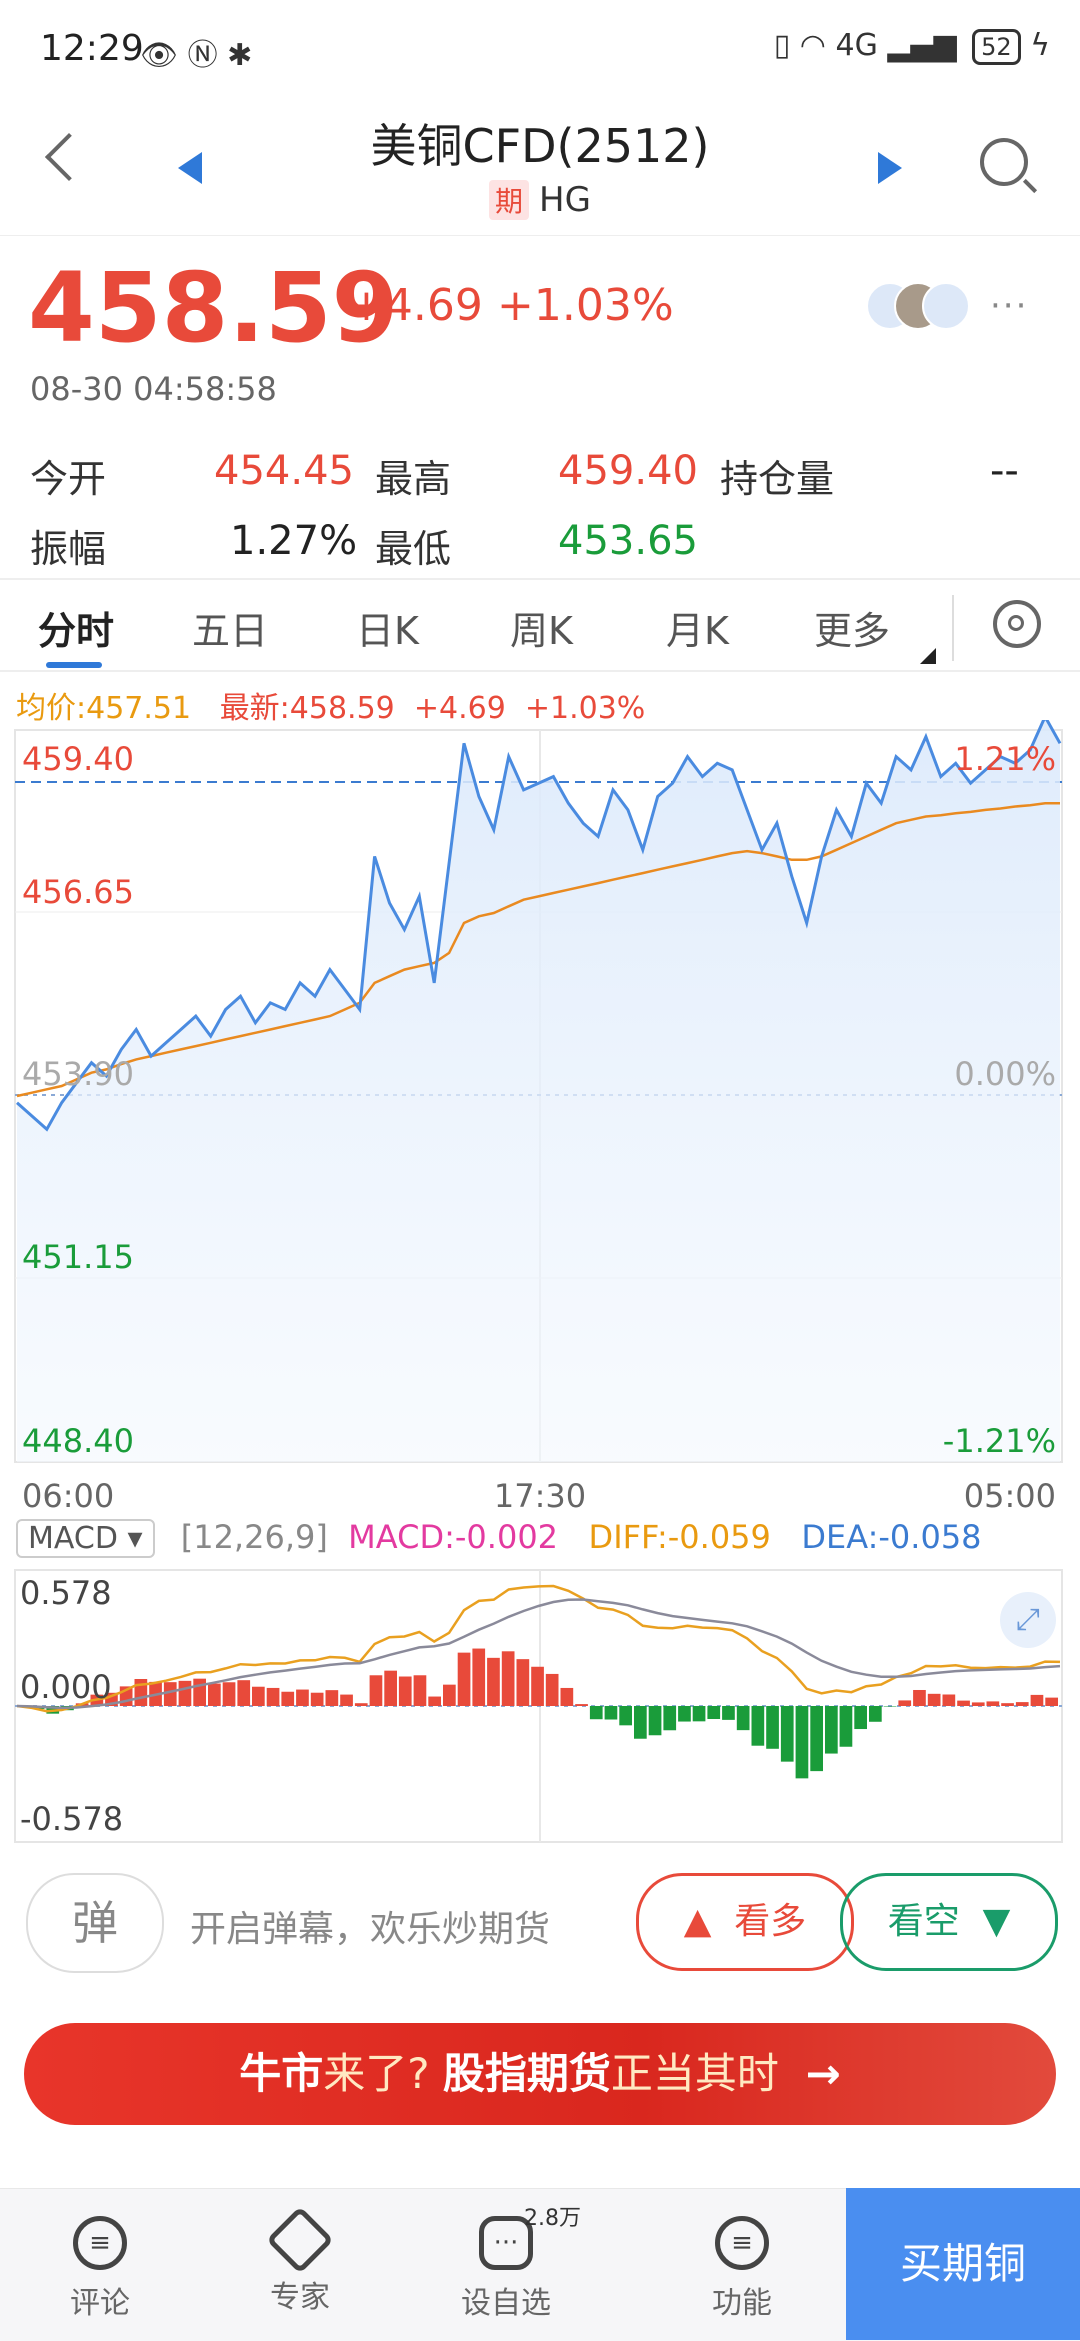 The width and height of the screenshot is (1080, 2341). What do you see at coordinates (540, 1708) in the screenshot?
I see `macd-chart: 0.578 0.000 -0.578` at bounding box center [540, 1708].